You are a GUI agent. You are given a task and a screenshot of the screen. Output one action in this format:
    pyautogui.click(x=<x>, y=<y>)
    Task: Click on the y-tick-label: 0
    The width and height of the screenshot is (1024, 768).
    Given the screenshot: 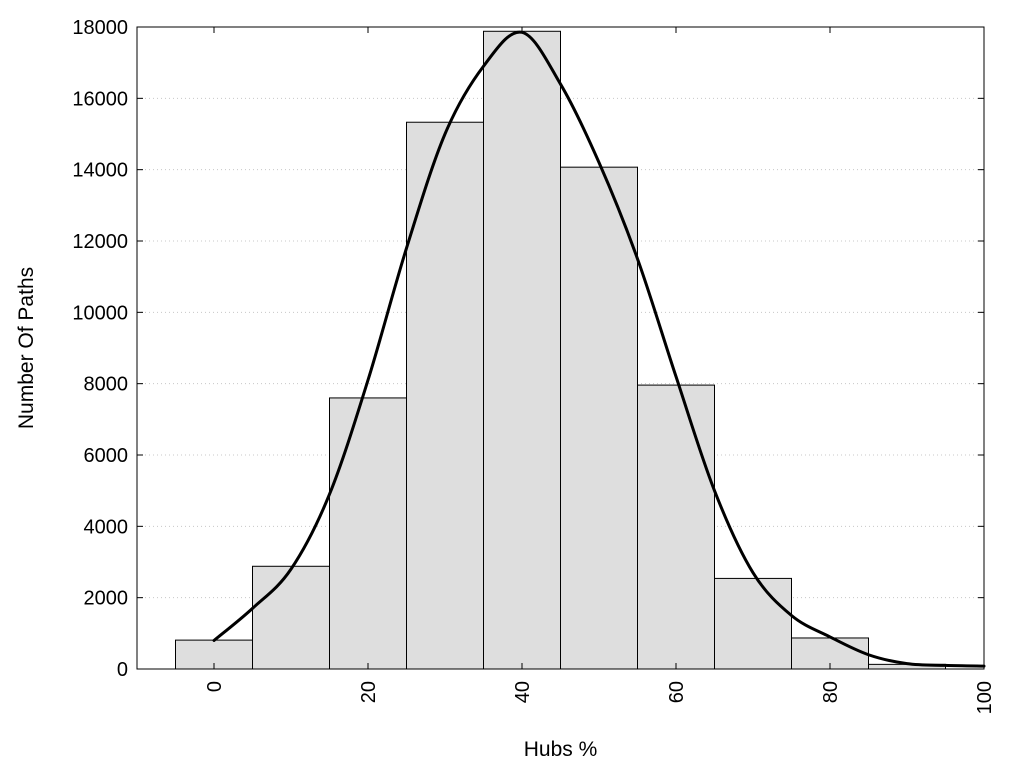 What is the action you would take?
    pyautogui.click(x=122, y=670)
    